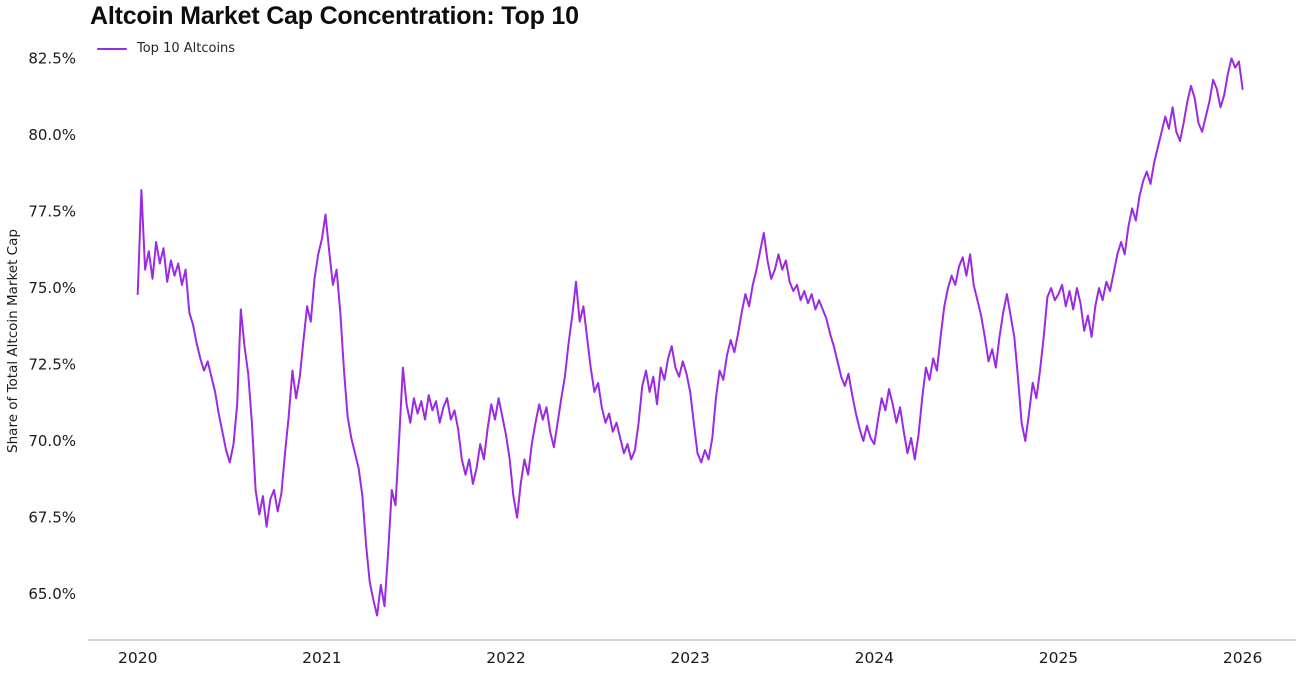 This screenshot has width=1310, height=675. I want to click on y-tick-label: 65.0%, so click(52, 594).